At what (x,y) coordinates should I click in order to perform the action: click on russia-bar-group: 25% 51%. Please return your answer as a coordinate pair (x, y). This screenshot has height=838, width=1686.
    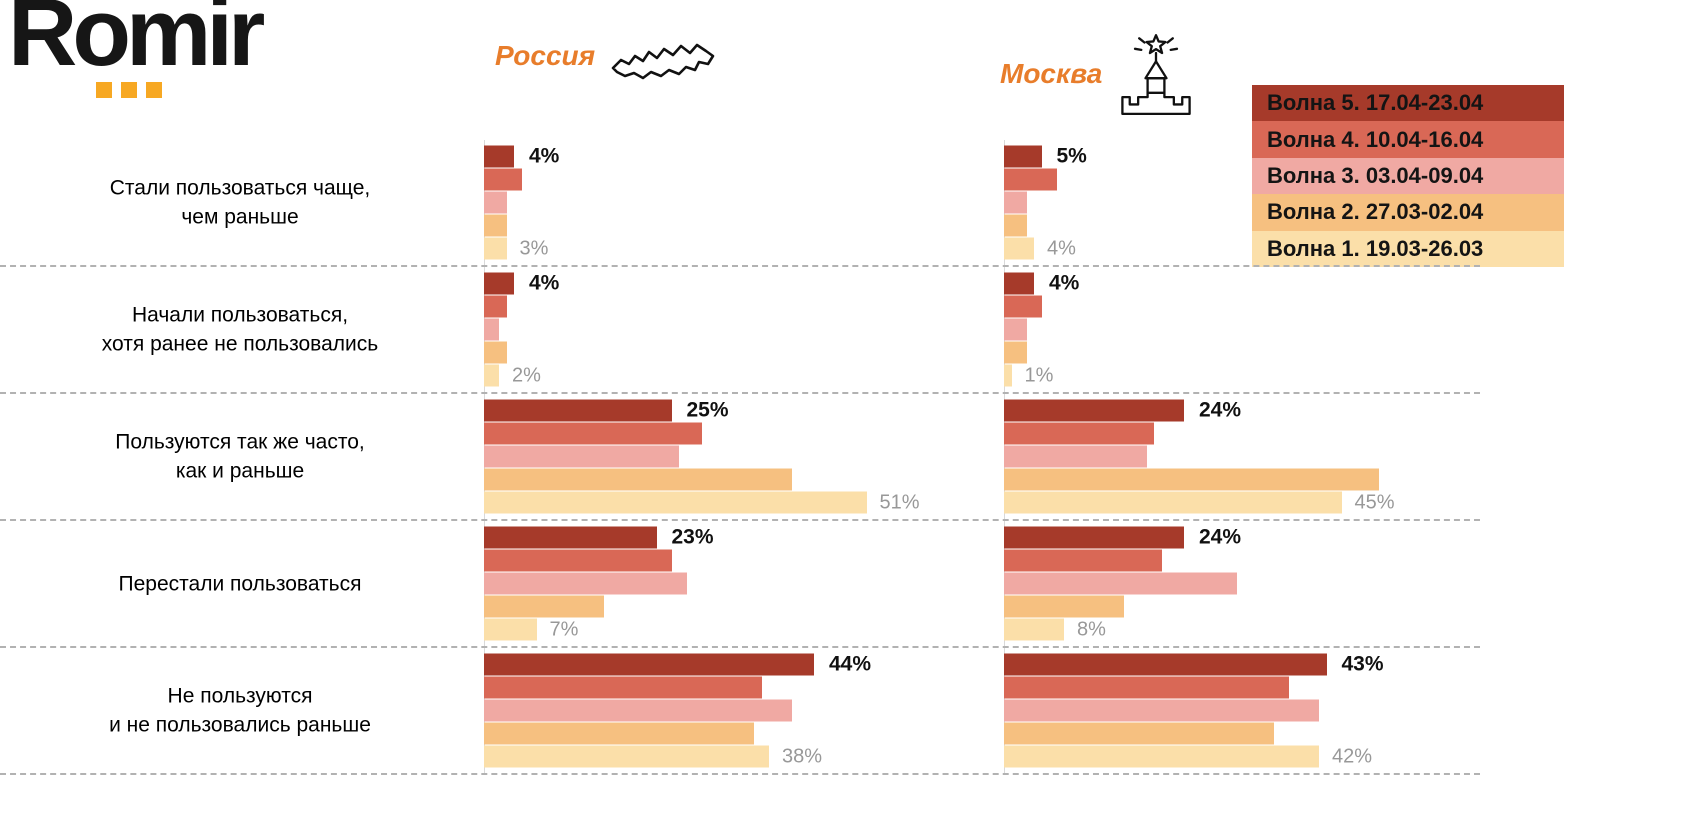
    Looking at the image, I should click on (702, 456).